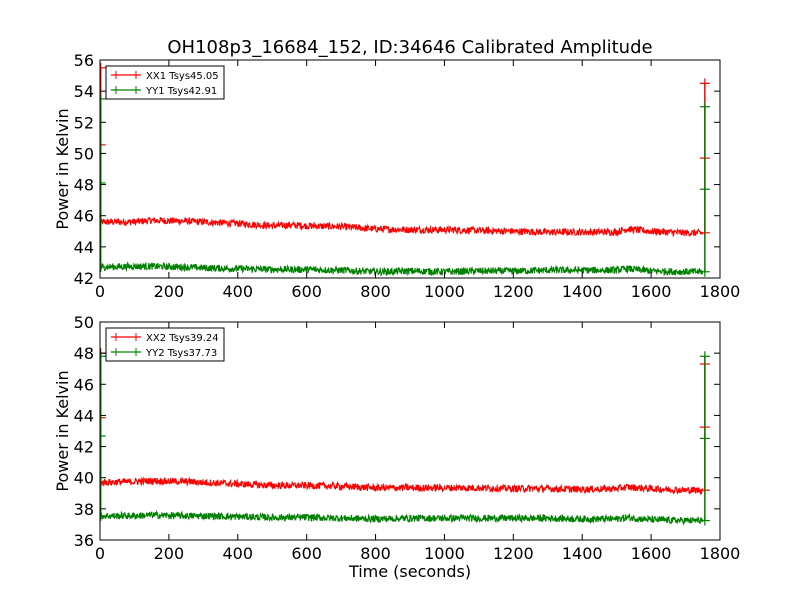  What do you see at coordinates (181, 353) in the screenshot?
I see `legend-label: YY2 Tsys37.73` at bounding box center [181, 353].